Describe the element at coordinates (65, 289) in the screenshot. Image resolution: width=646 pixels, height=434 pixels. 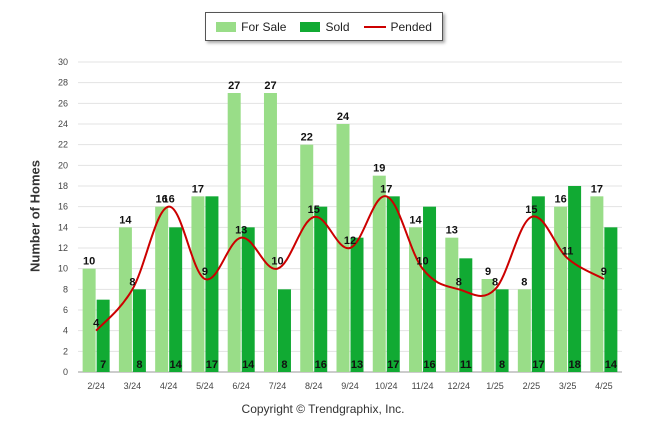
I see `y-tick-label: 8` at that location.